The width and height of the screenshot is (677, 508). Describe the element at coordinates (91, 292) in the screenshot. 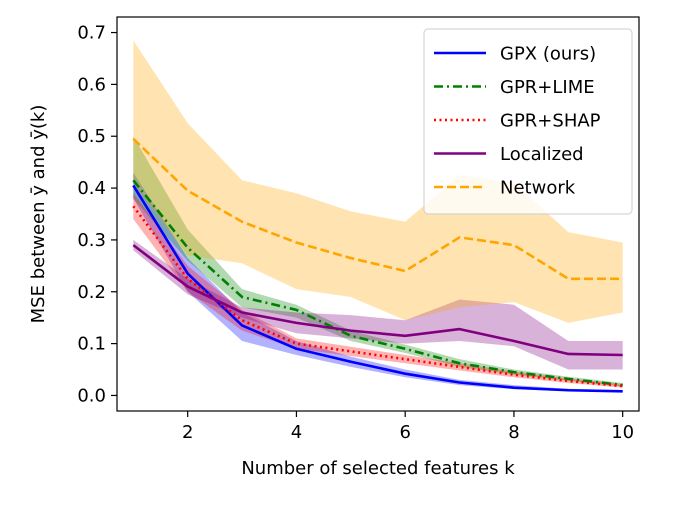

I see `y-tick-label: 0.2` at that location.